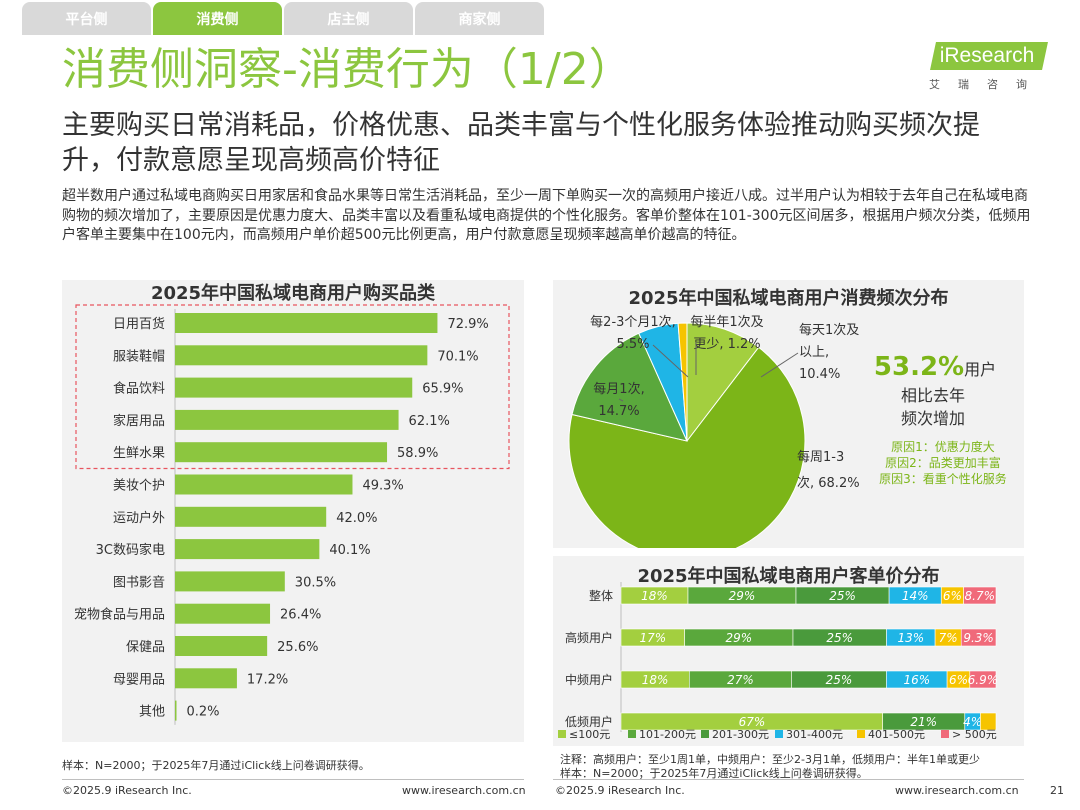  I want to click on stack-segment-label: 17%, so click(652, 638).